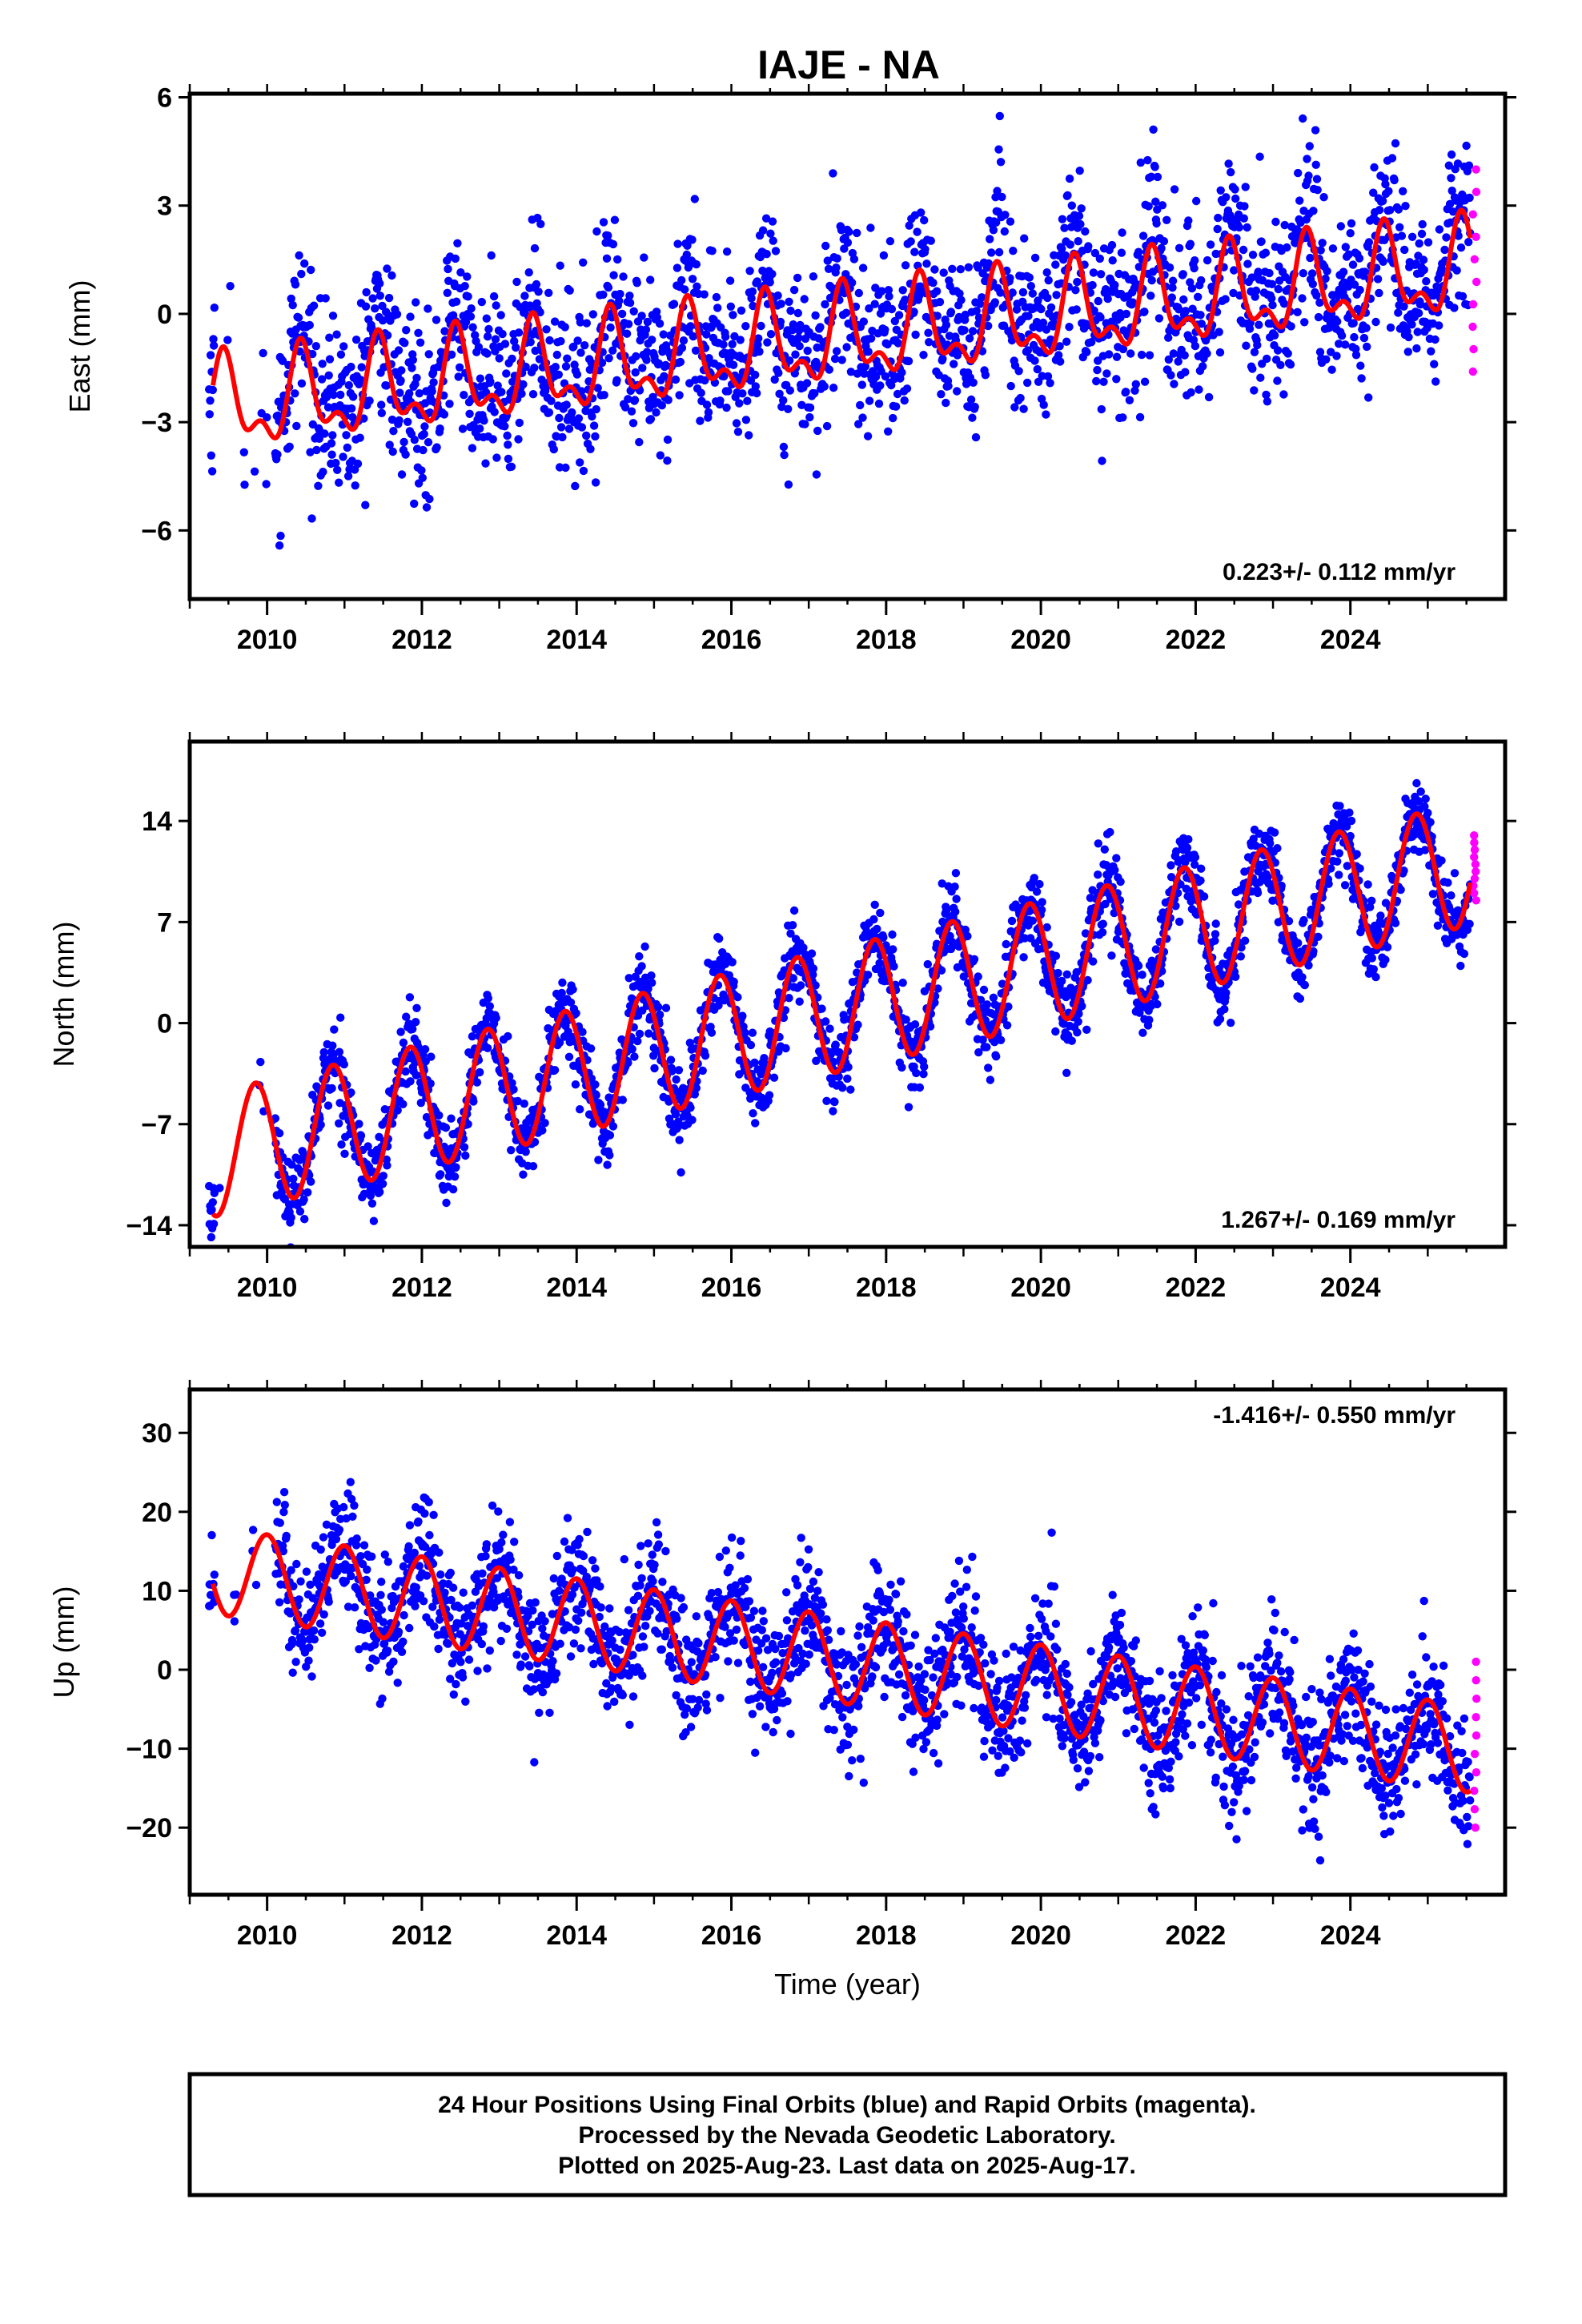 This screenshot has width=1582, height=2324. I want to click on rapid-point, so click(1474, 893).